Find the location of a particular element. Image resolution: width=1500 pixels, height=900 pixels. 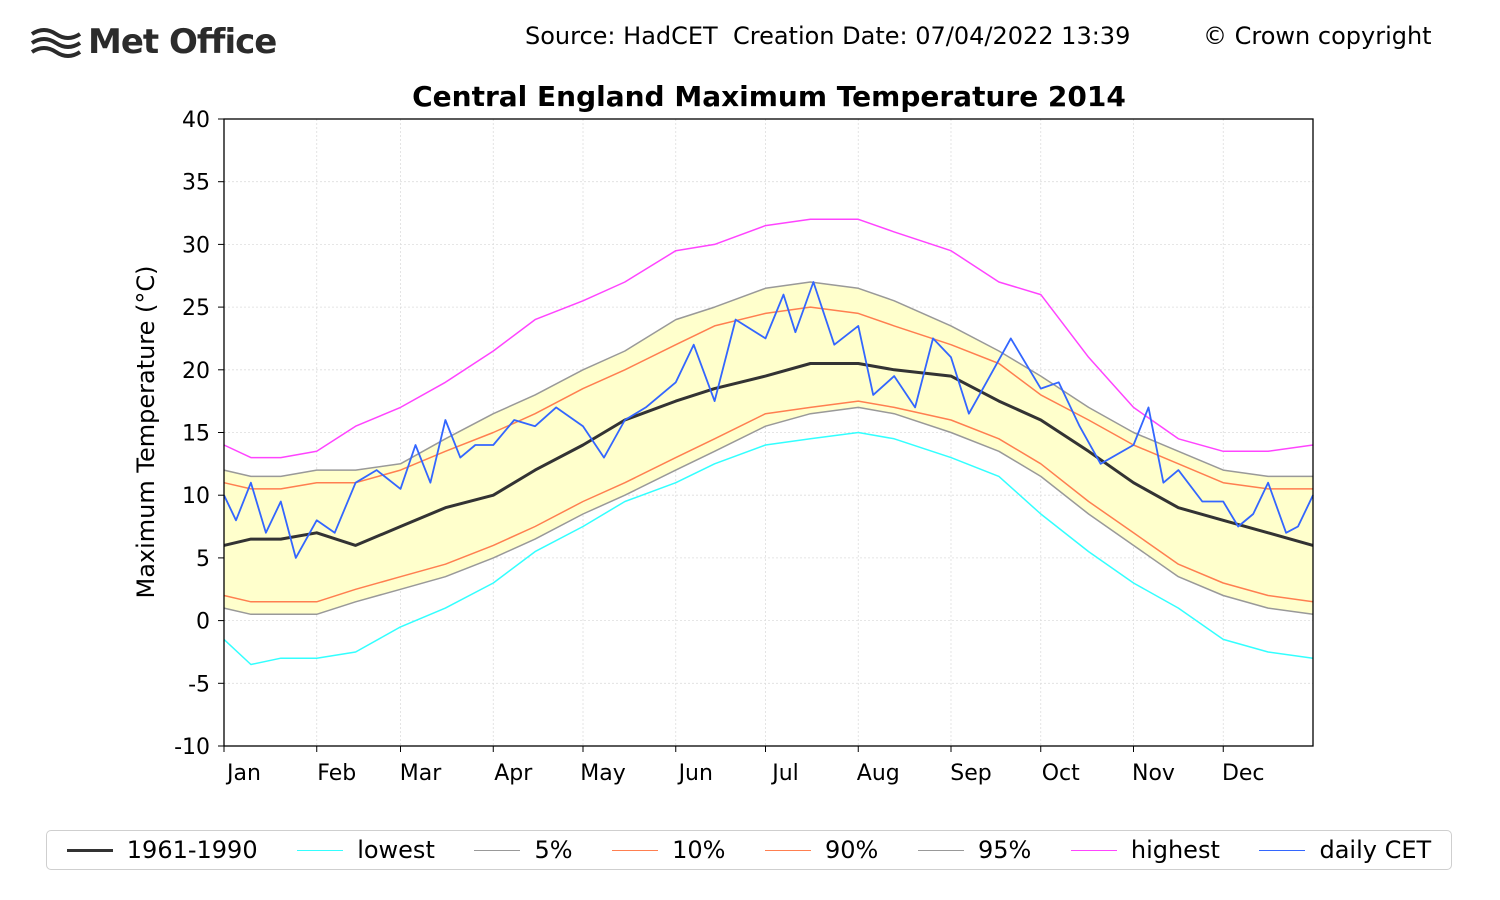

legend-label: lowest is located at coordinates (396, 850).